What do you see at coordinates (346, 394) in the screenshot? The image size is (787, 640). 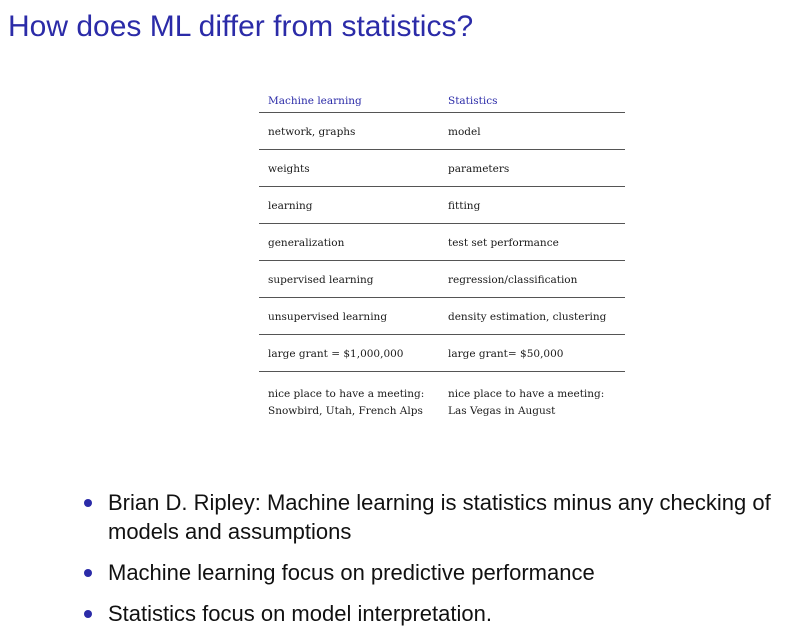 I see `ml-meeting-line-1: nice place to have a meeting:` at bounding box center [346, 394].